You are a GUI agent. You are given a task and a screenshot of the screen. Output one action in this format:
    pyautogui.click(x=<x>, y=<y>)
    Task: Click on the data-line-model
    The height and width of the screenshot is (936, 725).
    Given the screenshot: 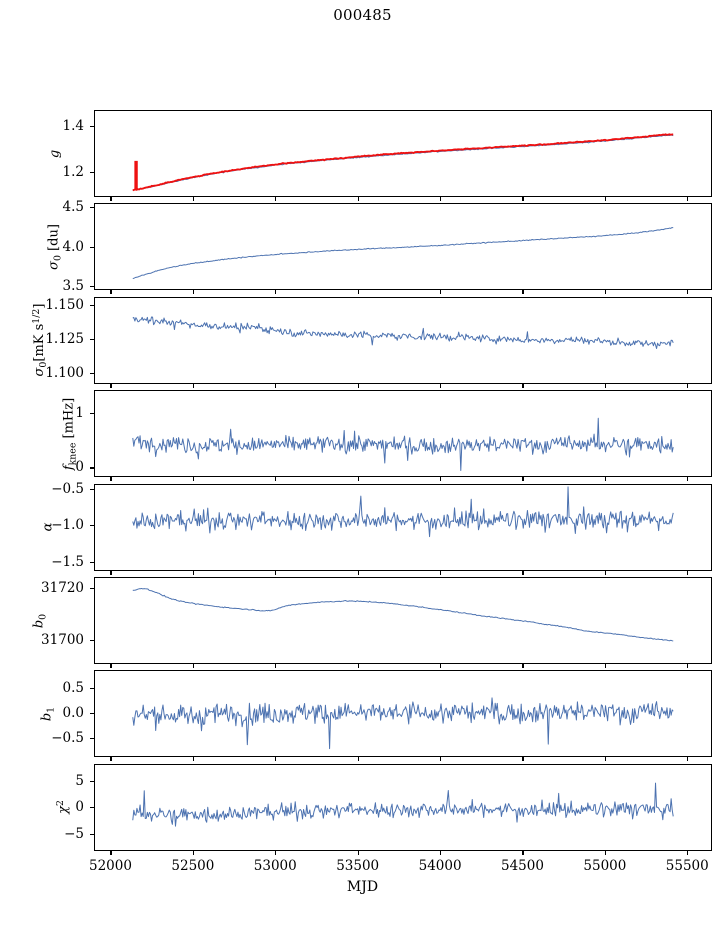 What is the action you would take?
    pyautogui.click(x=403, y=162)
    